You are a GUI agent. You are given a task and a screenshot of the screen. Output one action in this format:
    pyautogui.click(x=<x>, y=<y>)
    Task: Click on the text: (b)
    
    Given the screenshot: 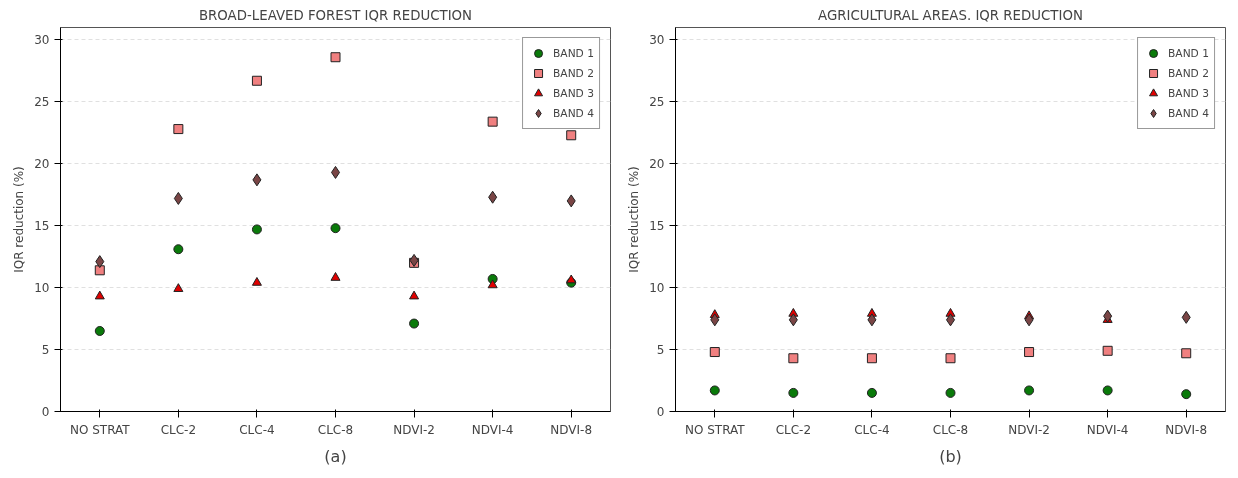 What is the action you would take?
    pyautogui.click(x=950, y=456)
    